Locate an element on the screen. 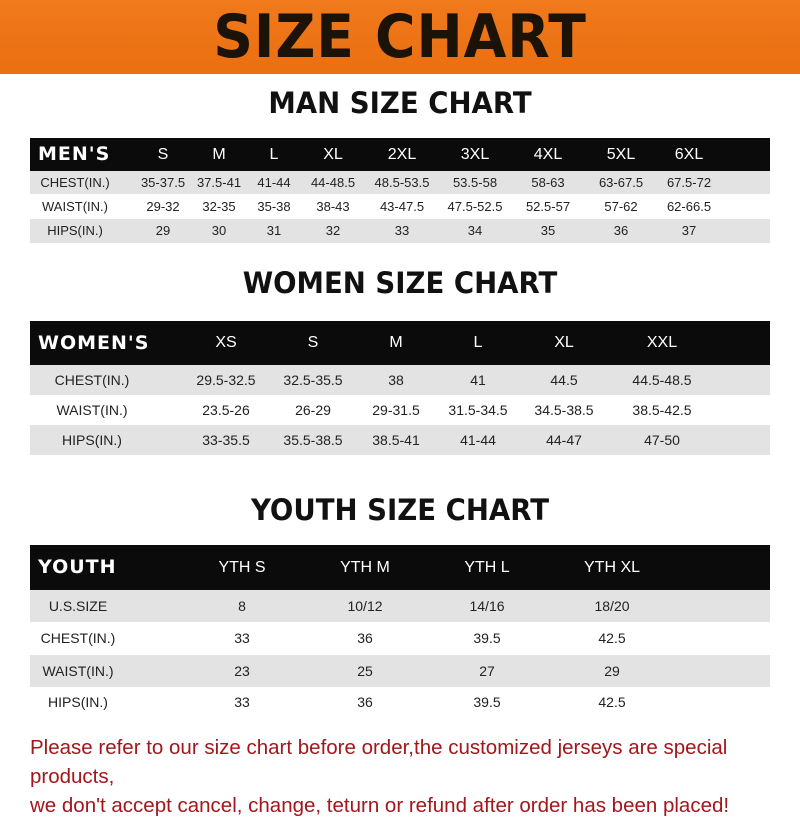  men-title: MAN SIZE CHART is located at coordinates (400, 103).